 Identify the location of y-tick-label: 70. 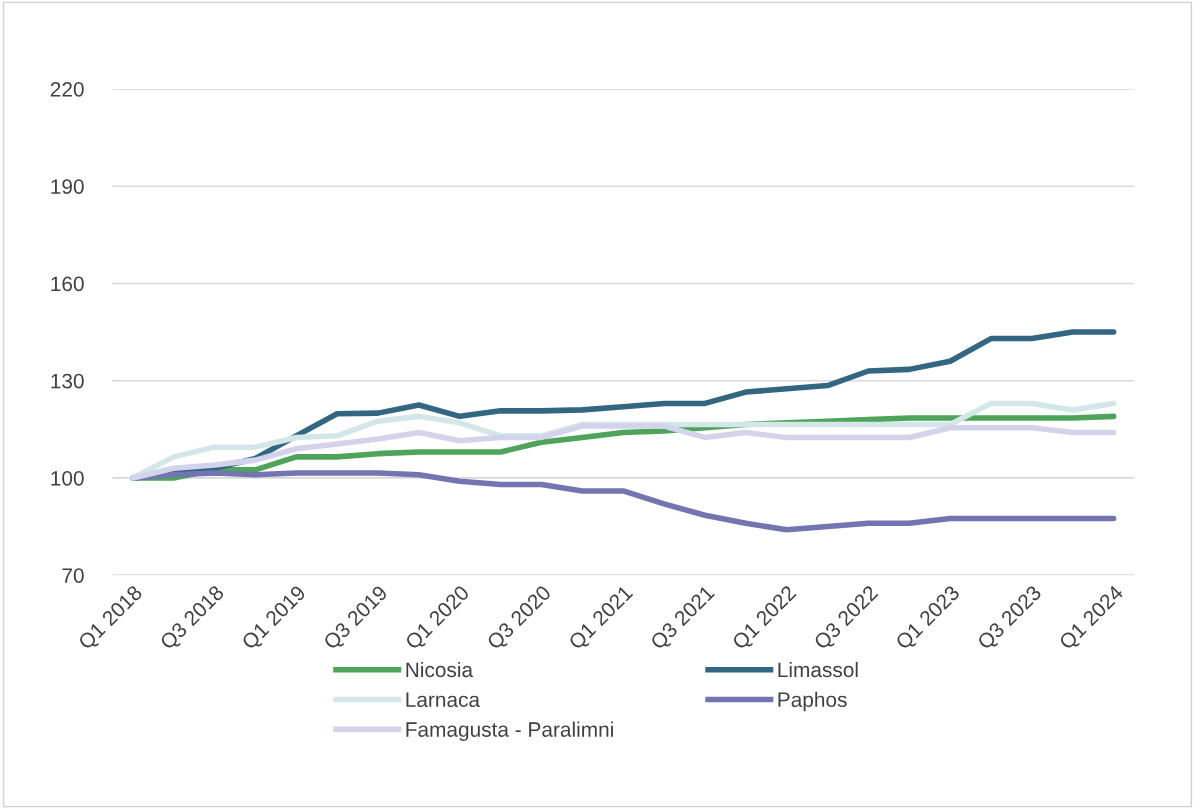
(73, 575).